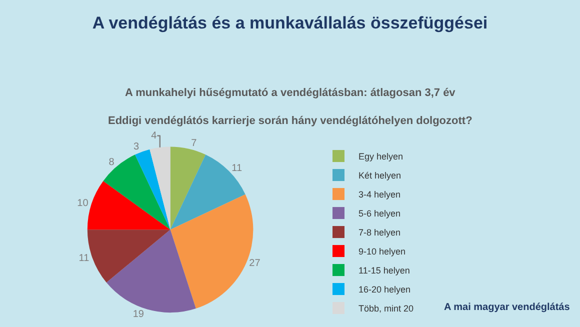  I want to click on legend-label: Két helyen, so click(380, 175).